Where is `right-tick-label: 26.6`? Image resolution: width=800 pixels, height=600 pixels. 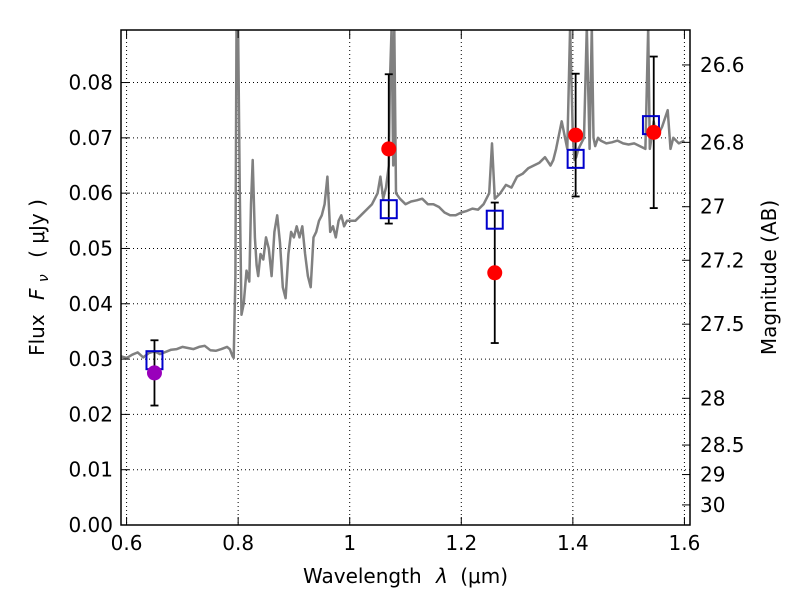
right-tick-label: 26.6 is located at coordinates (722, 65).